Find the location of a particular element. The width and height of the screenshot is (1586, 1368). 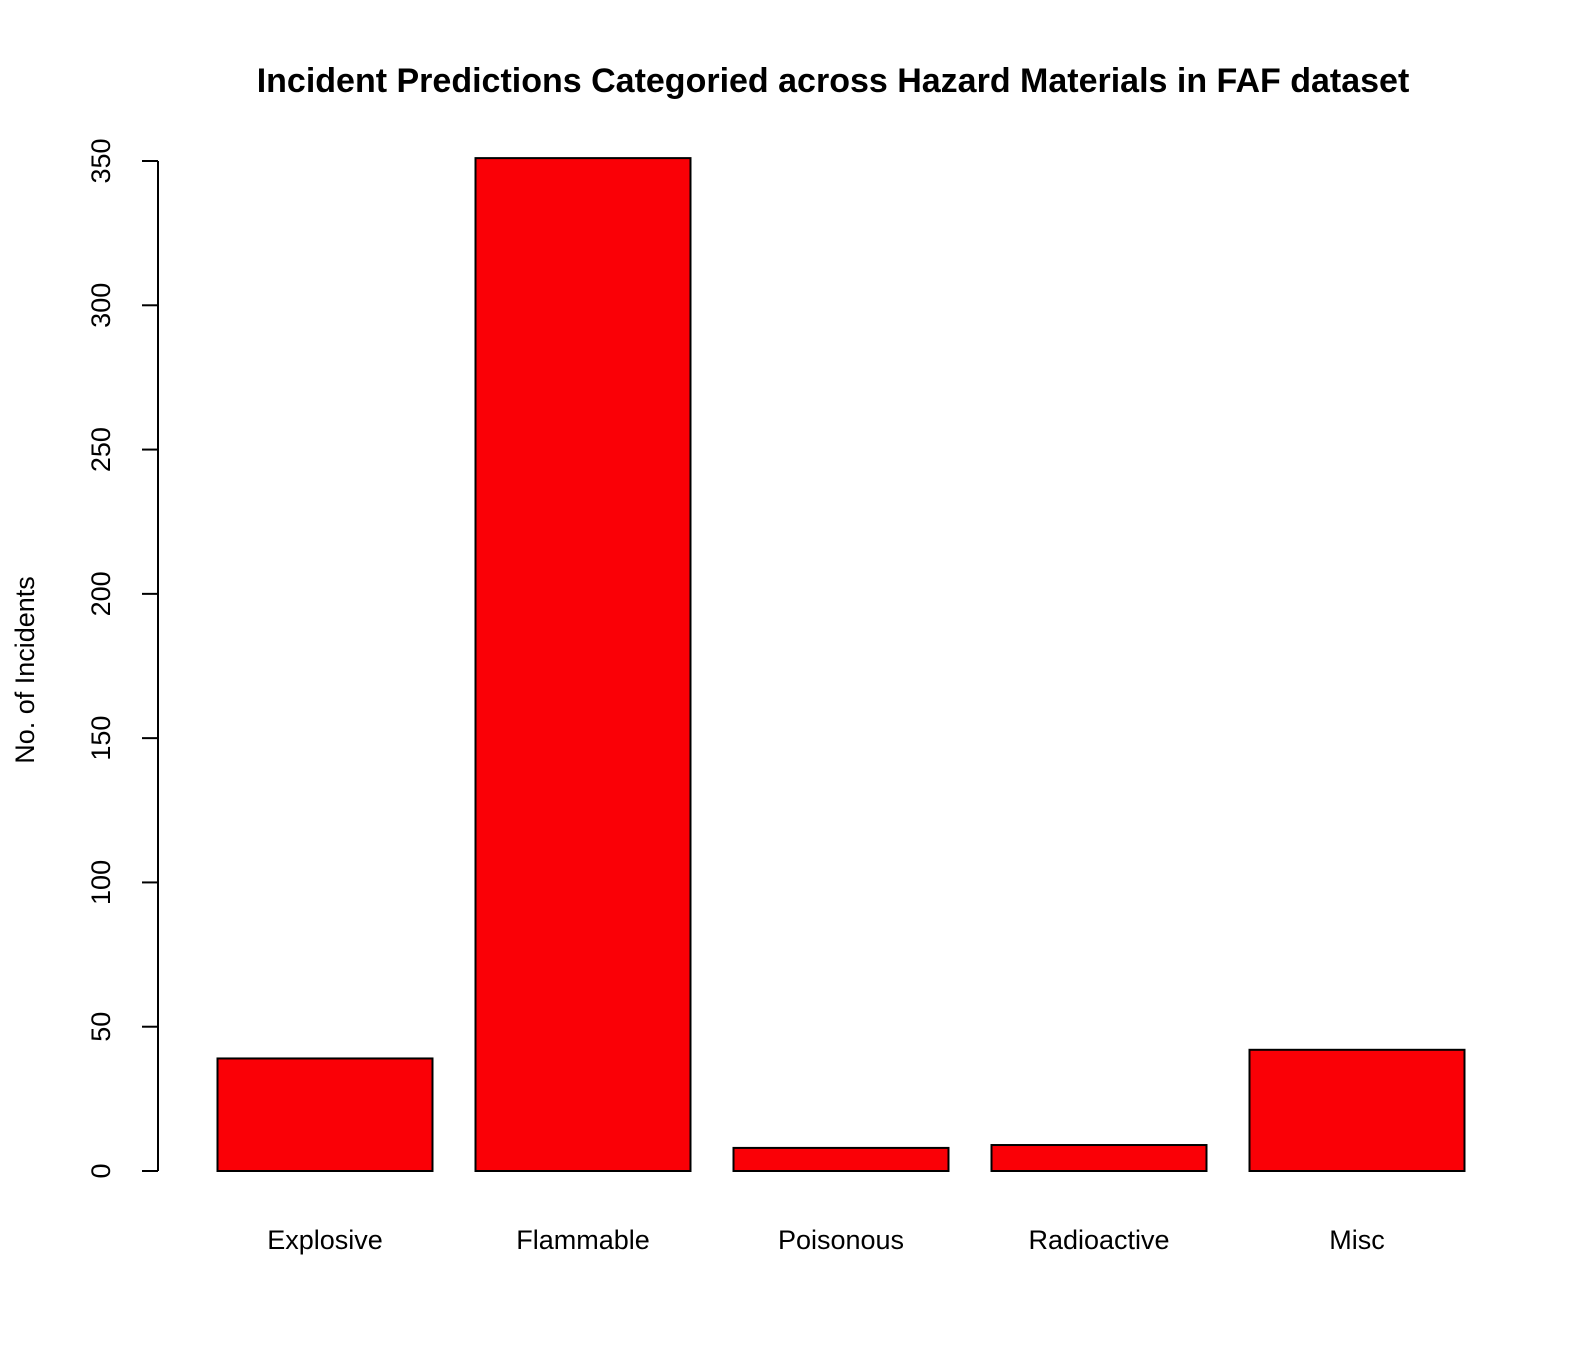

bar-flammable is located at coordinates (583, 665).